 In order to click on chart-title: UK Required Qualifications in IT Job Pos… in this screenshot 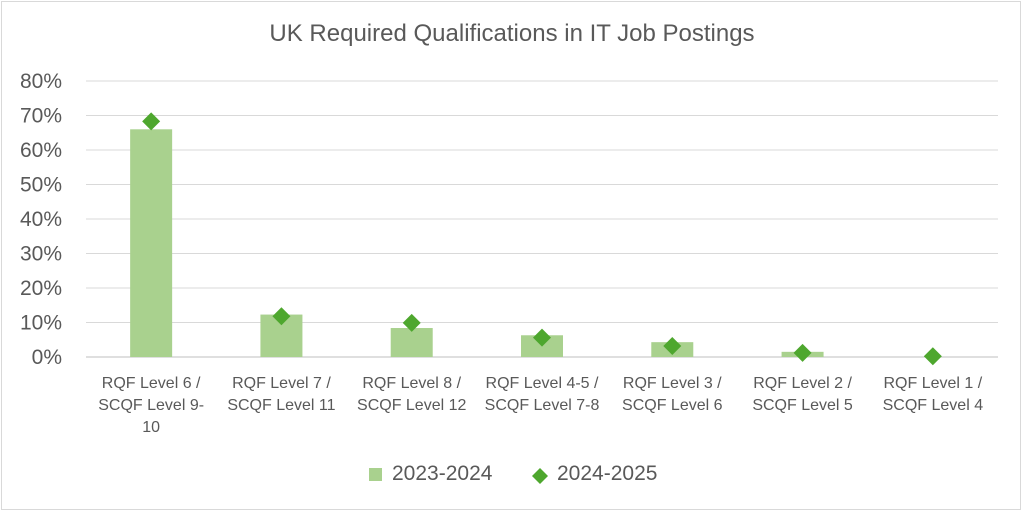, I will do `click(512, 33)`.